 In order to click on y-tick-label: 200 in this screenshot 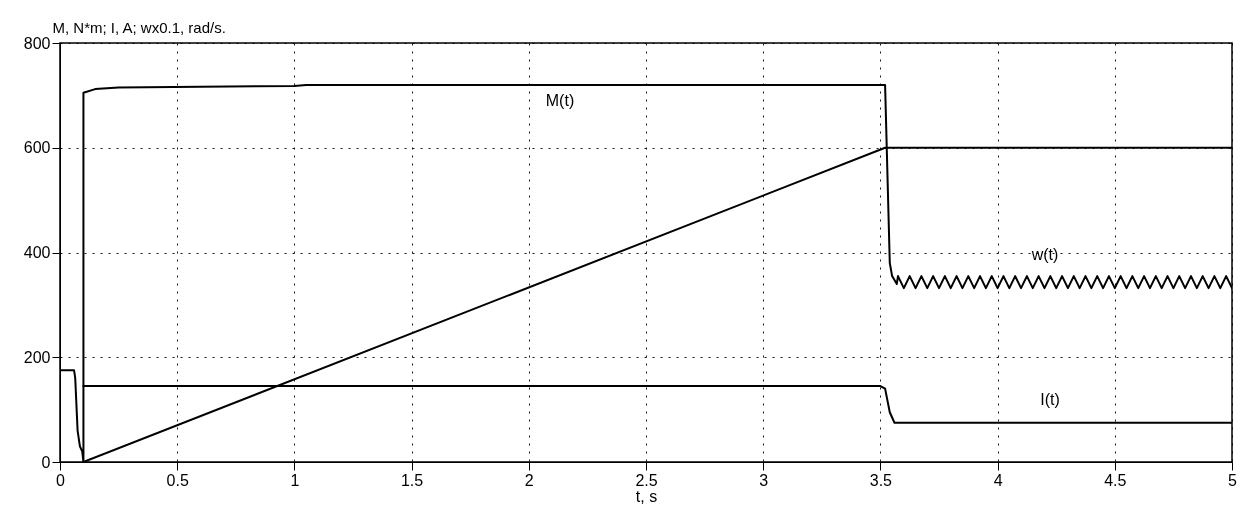, I will do `click(37, 357)`.